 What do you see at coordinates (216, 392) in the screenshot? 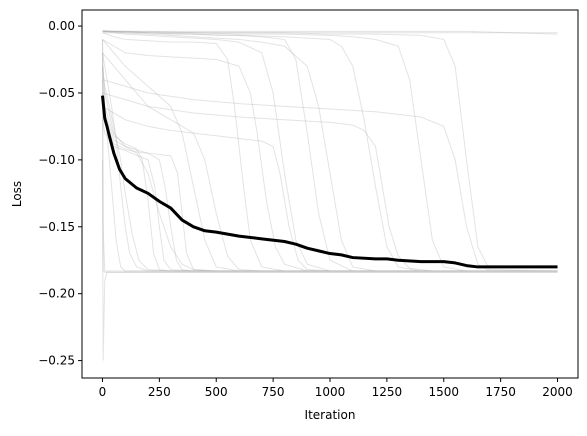
I see `x-tick-label: 500` at bounding box center [216, 392].